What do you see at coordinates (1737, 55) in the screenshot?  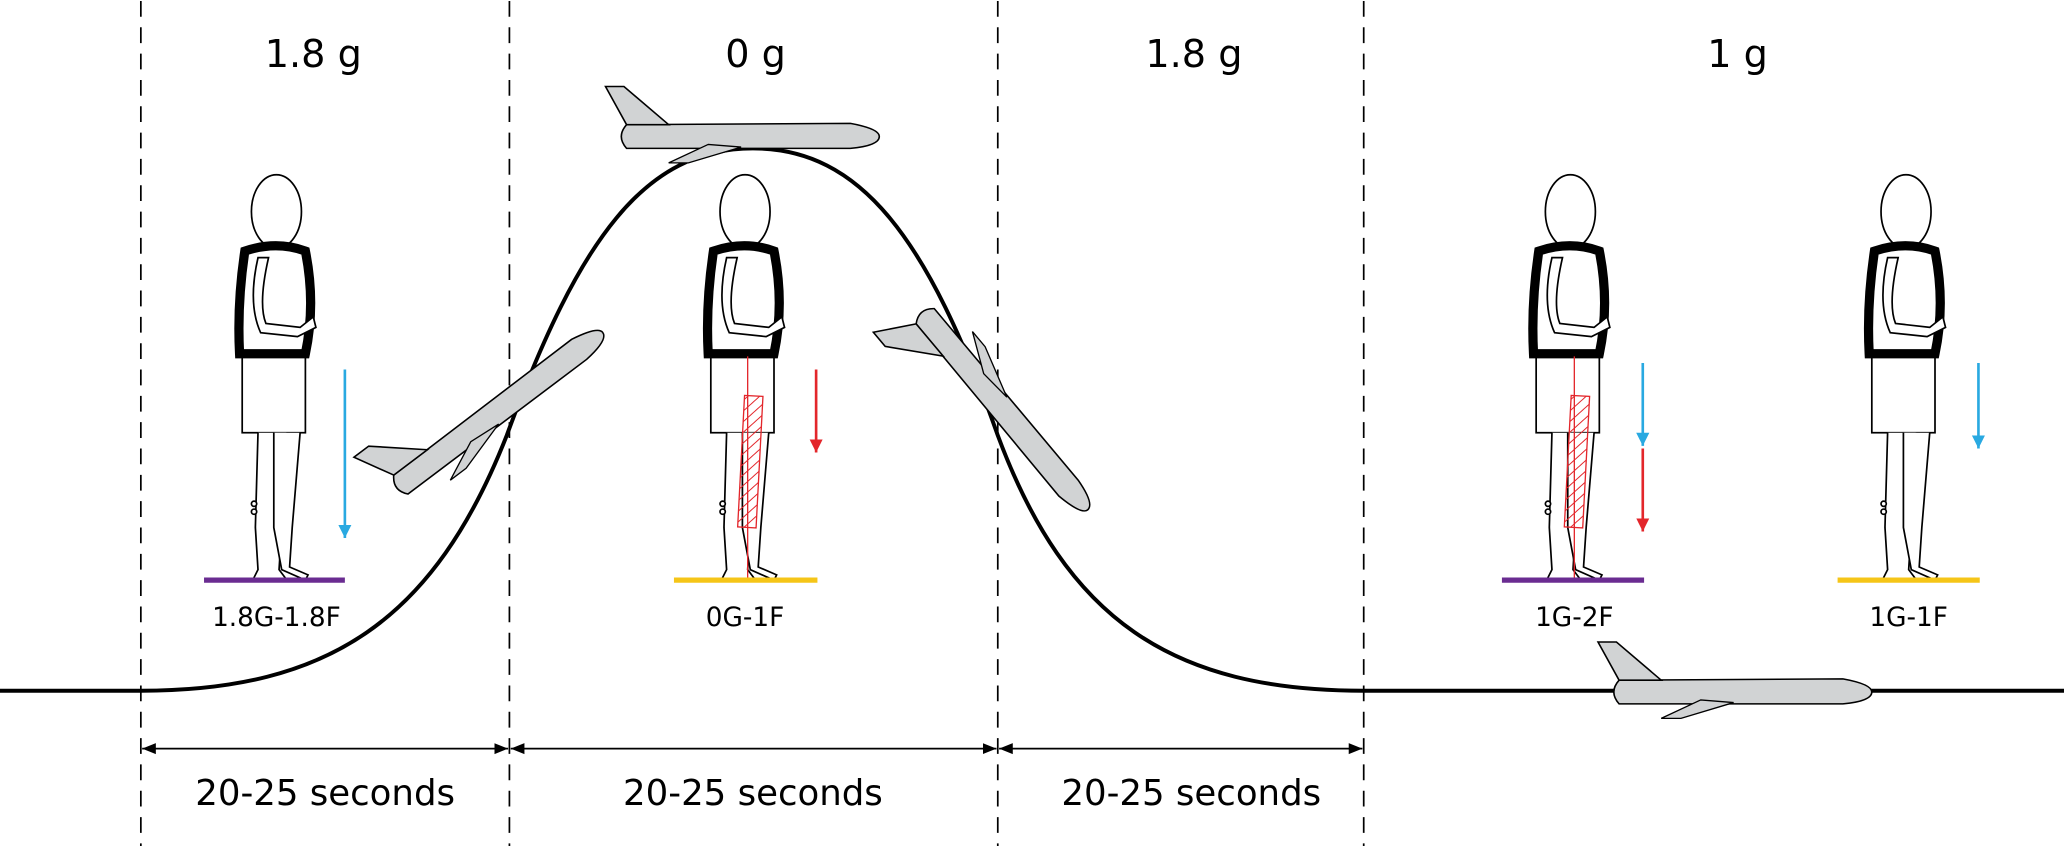 I see `phase-label: 1 g` at bounding box center [1737, 55].